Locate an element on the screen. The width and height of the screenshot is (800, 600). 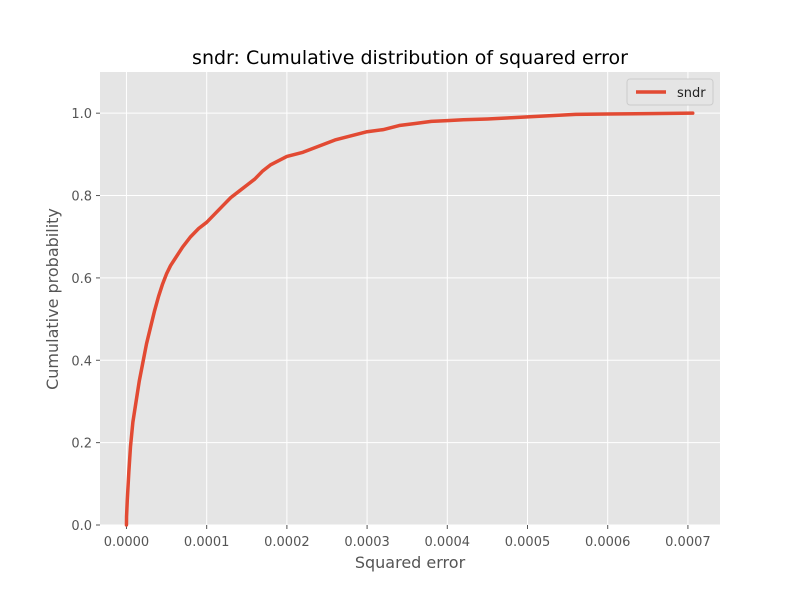
x-tick-label: 0.0007 is located at coordinates (688, 542).